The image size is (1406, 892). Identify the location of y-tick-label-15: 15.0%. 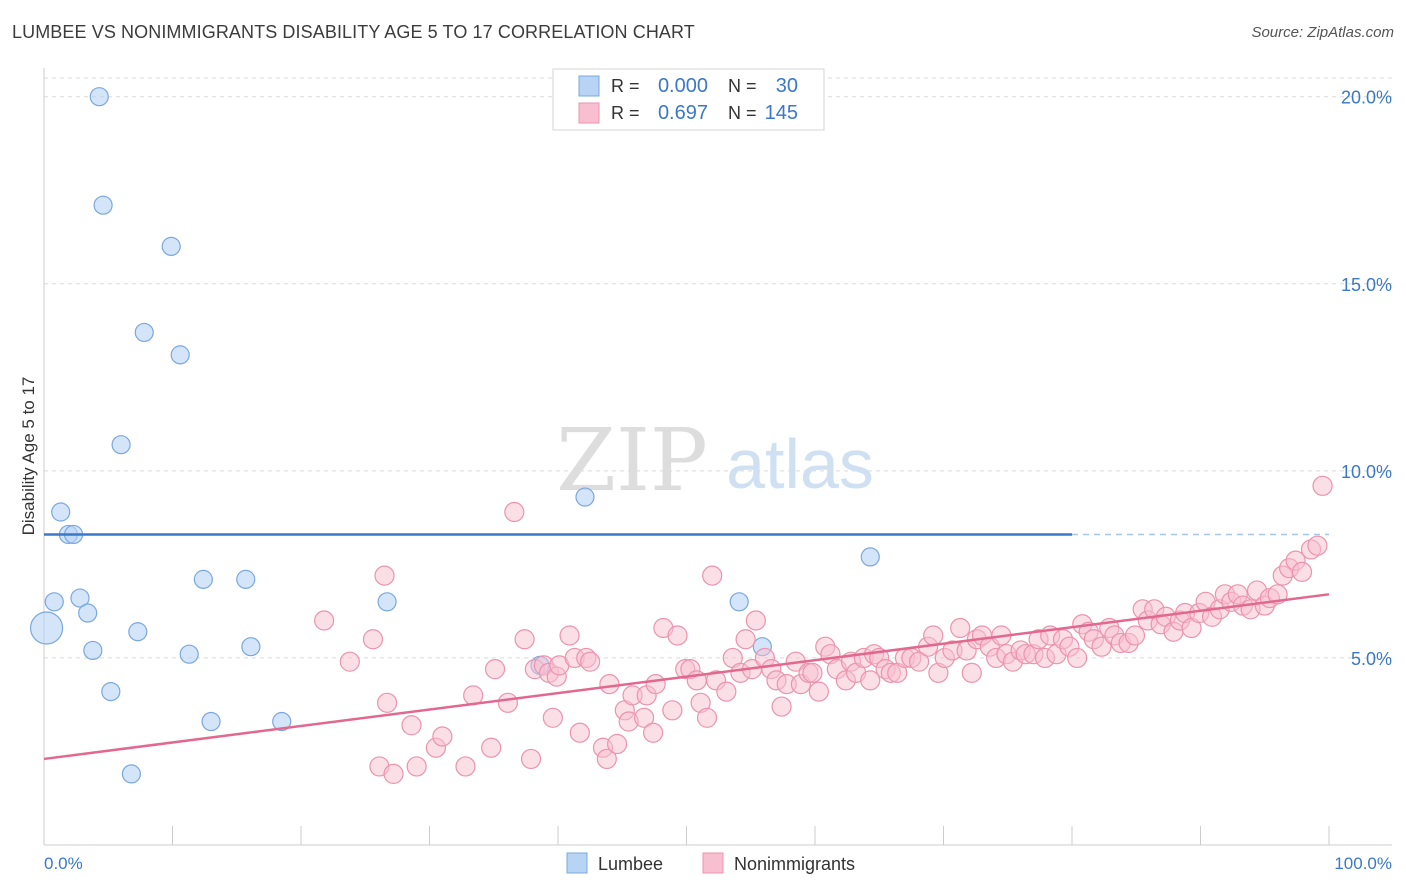
(1366, 285).